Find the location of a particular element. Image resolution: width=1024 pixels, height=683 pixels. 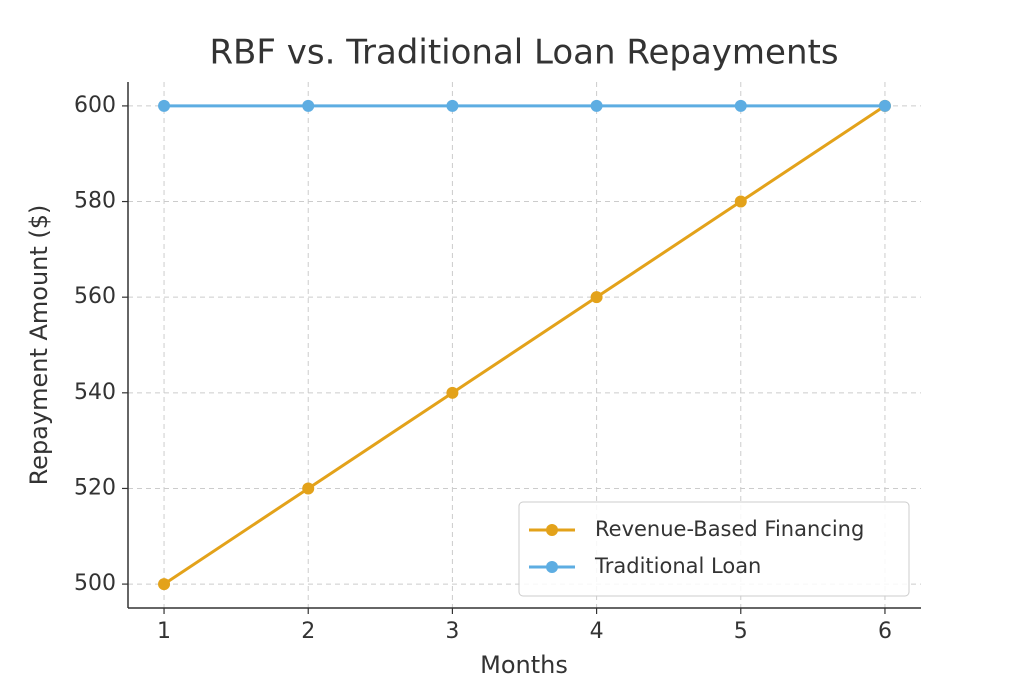

y-tick-label: 580 is located at coordinates (95, 201).